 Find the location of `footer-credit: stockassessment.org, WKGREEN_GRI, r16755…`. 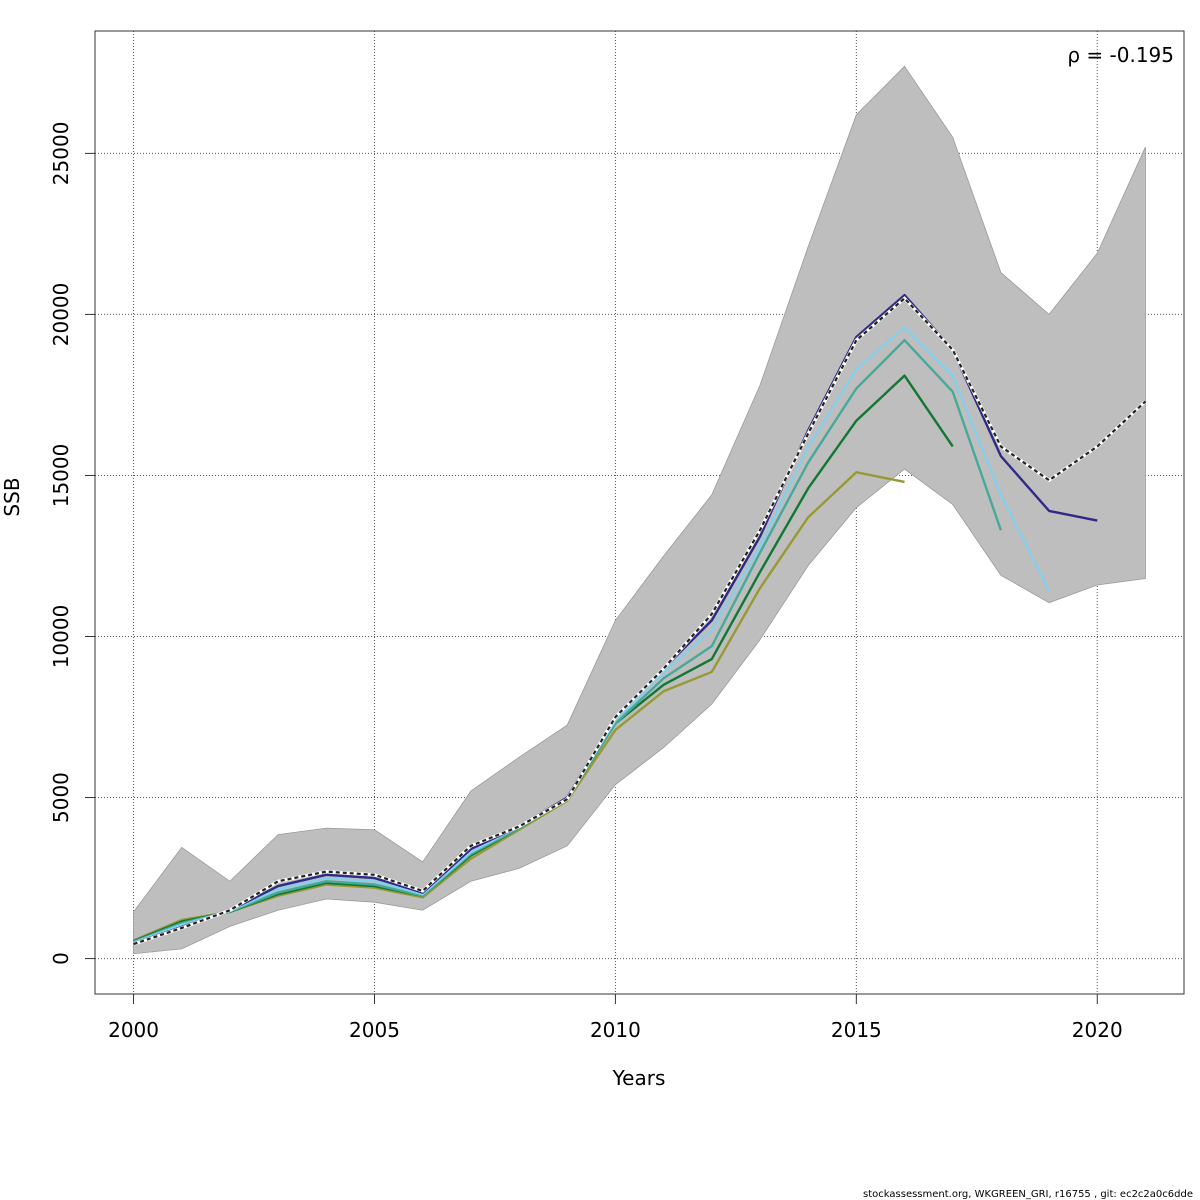

footer-credit: stockassessment.org, WKGREEN_GRI, r16755… is located at coordinates (1028, 1194).